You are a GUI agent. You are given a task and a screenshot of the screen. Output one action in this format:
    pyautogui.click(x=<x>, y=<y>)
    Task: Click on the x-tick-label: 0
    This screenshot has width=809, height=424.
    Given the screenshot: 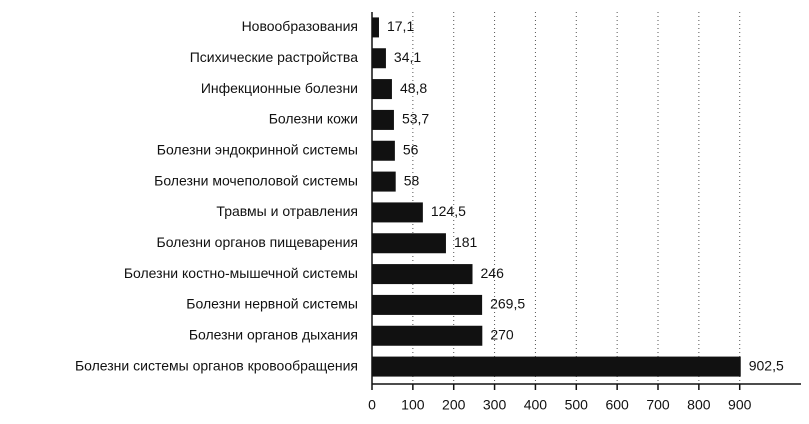 What is the action you would take?
    pyautogui.click(x=372, y=405)
    